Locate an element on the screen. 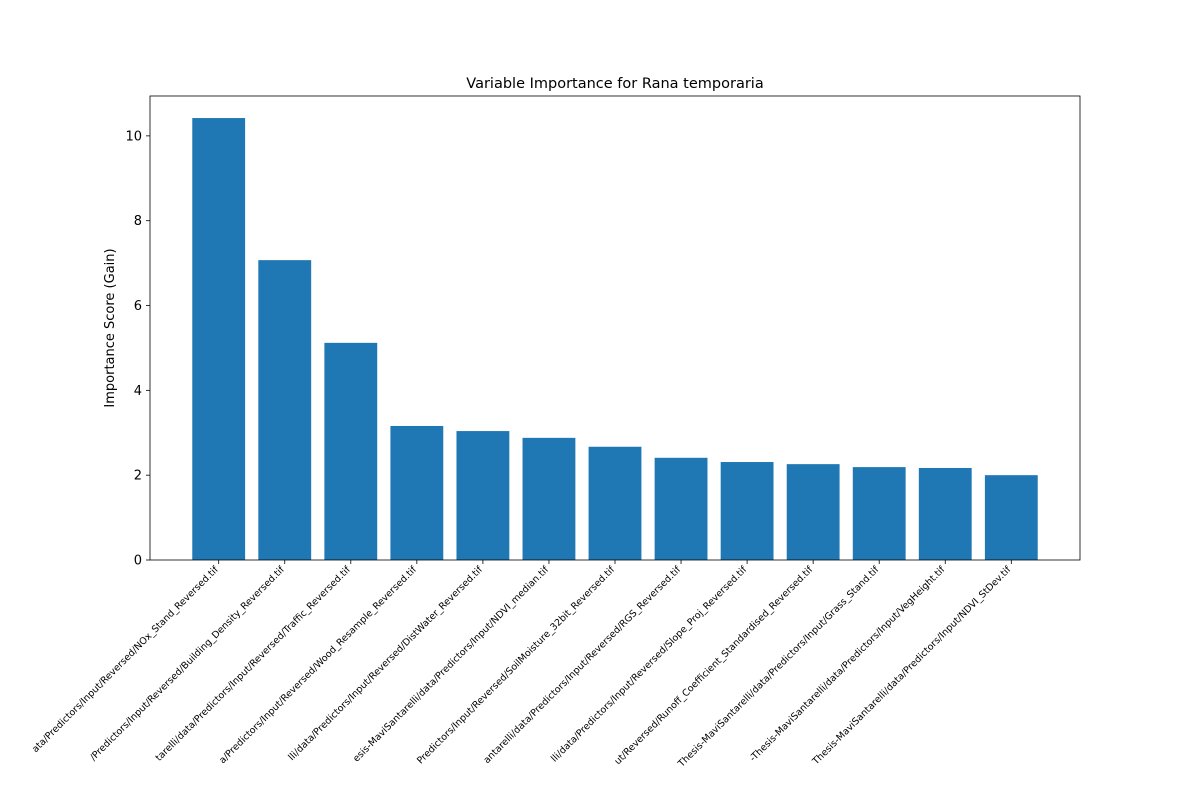 The height and width of the screenshot is (800, 1200). y-tick-label: 6 is located at coordinates (138, 306).